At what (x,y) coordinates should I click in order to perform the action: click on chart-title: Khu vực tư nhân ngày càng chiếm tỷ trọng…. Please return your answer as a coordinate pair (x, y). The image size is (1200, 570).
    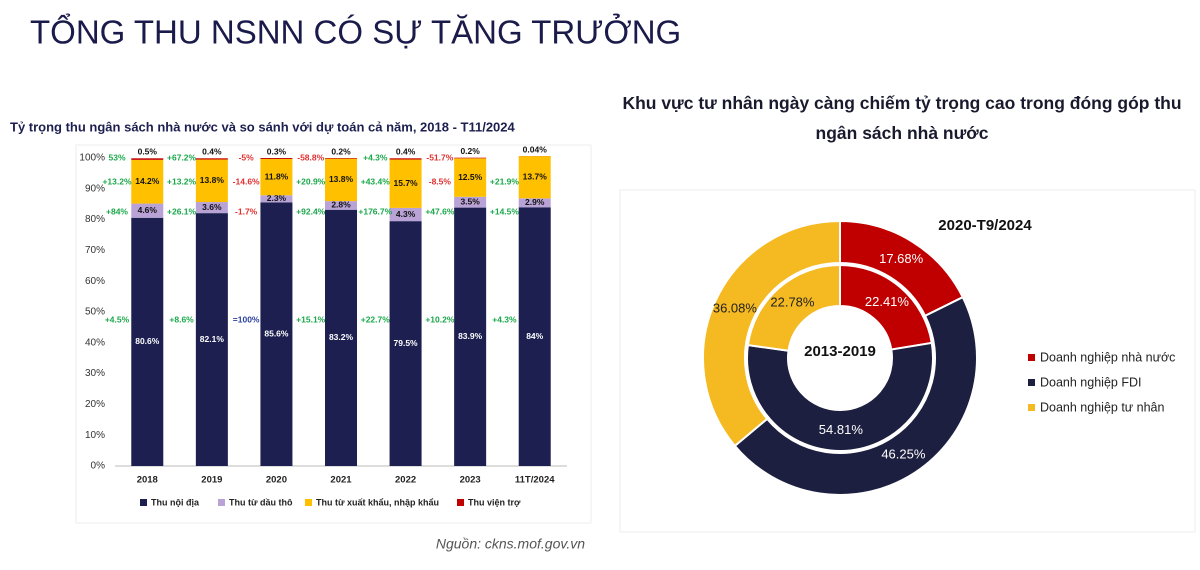
    Looking at the image, I should click on (902, 118).